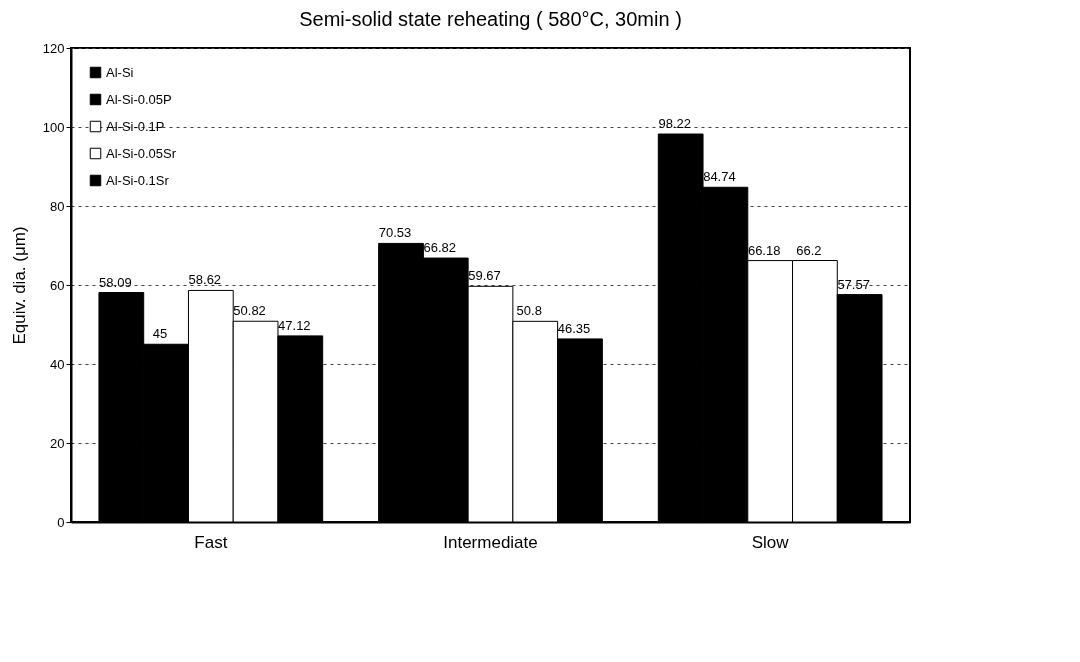 The height and width of the screenshot is (662, 1080). I want to click on legend-label: Al-Si-0.05Sr, so click(141, 153).